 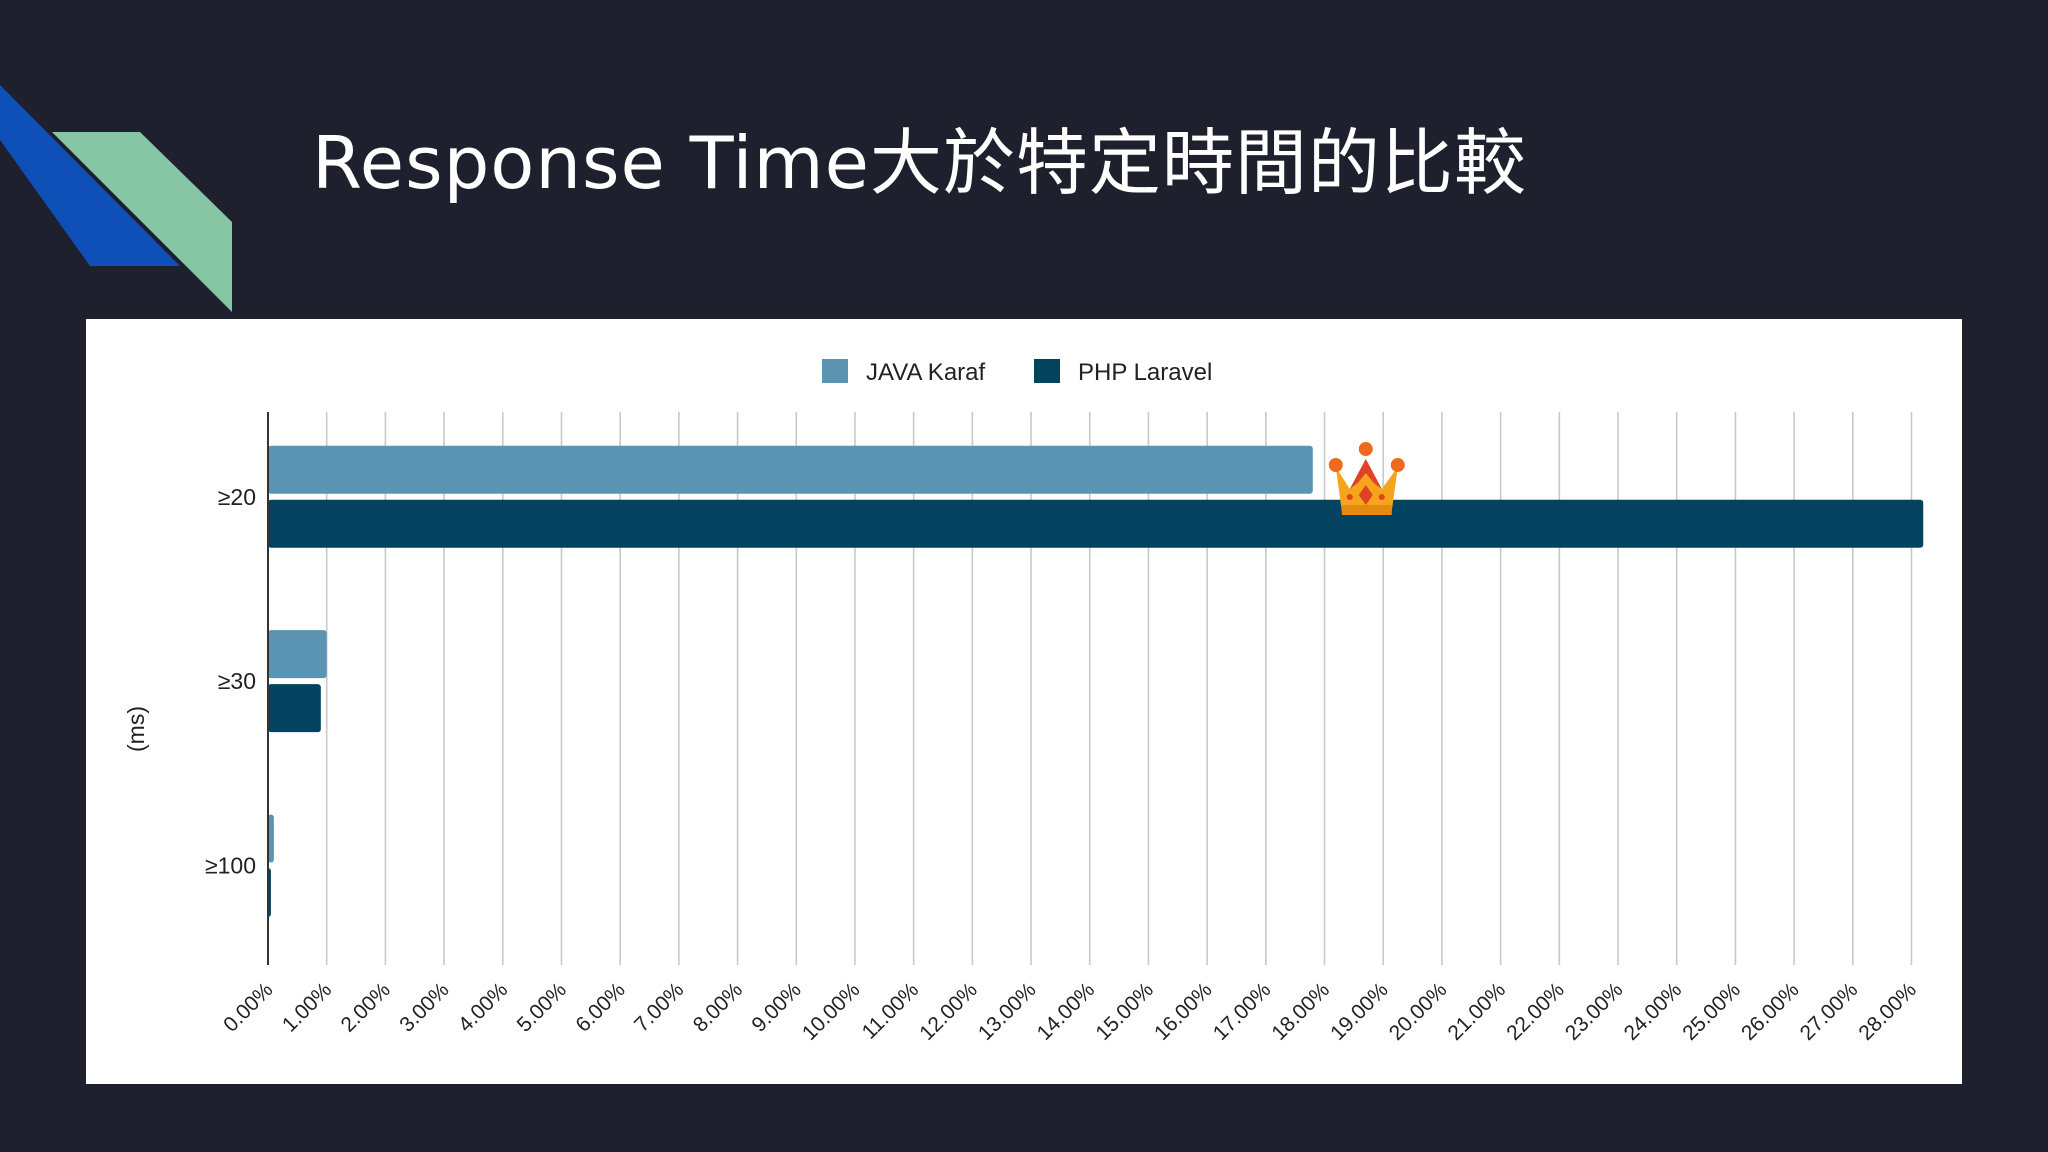 What do you see at coordinates (1535, 1011) in the screenshot?
I see `x-tick-label: 22.00%` at bounding box center [1535, 1011].